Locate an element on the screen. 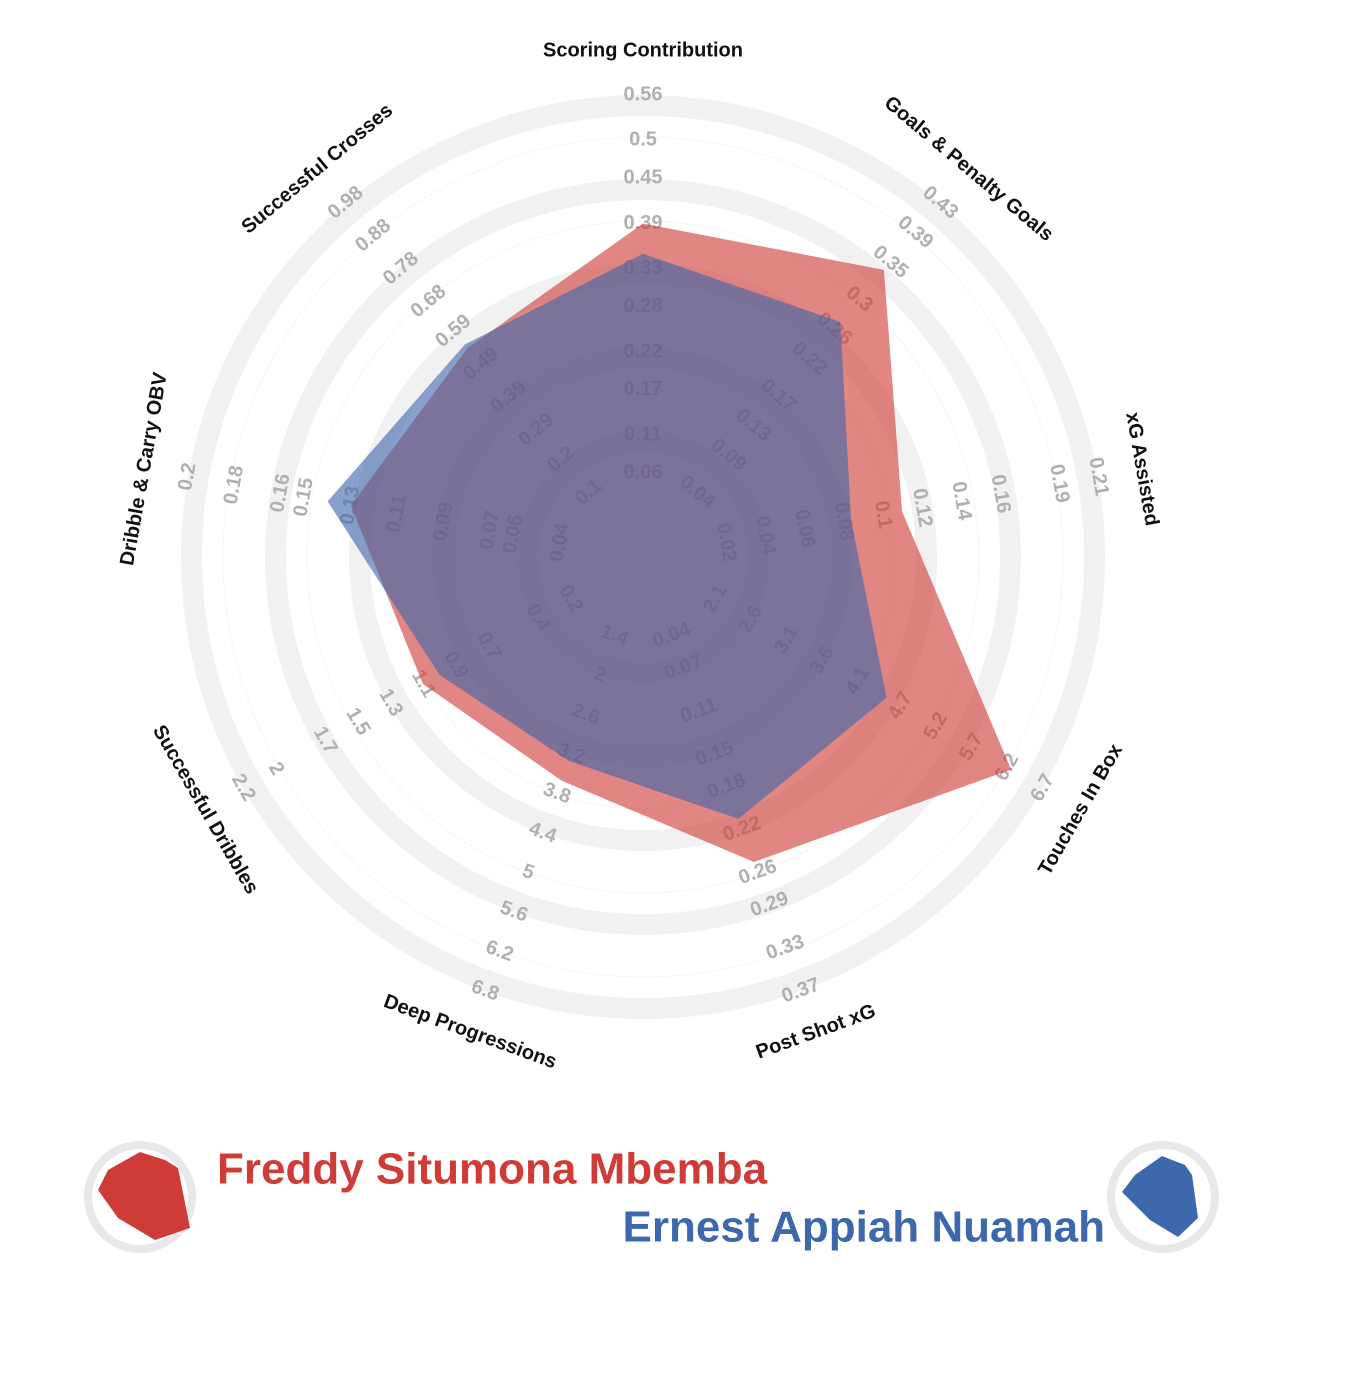  tick-label: 5 is located at coordinates (528, 872).